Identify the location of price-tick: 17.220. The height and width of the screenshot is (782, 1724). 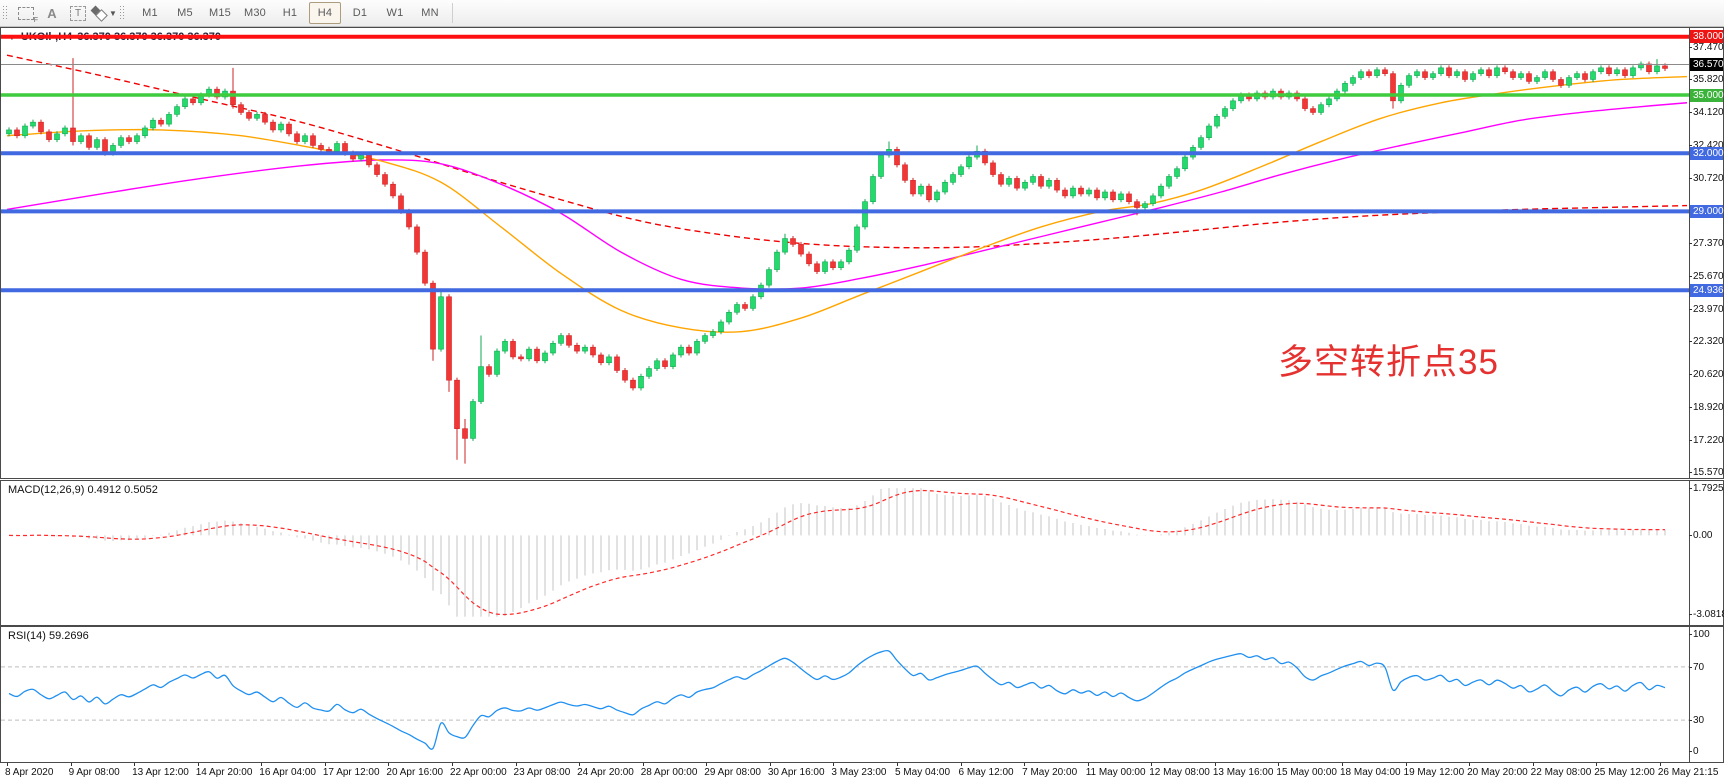
(1706, 440).